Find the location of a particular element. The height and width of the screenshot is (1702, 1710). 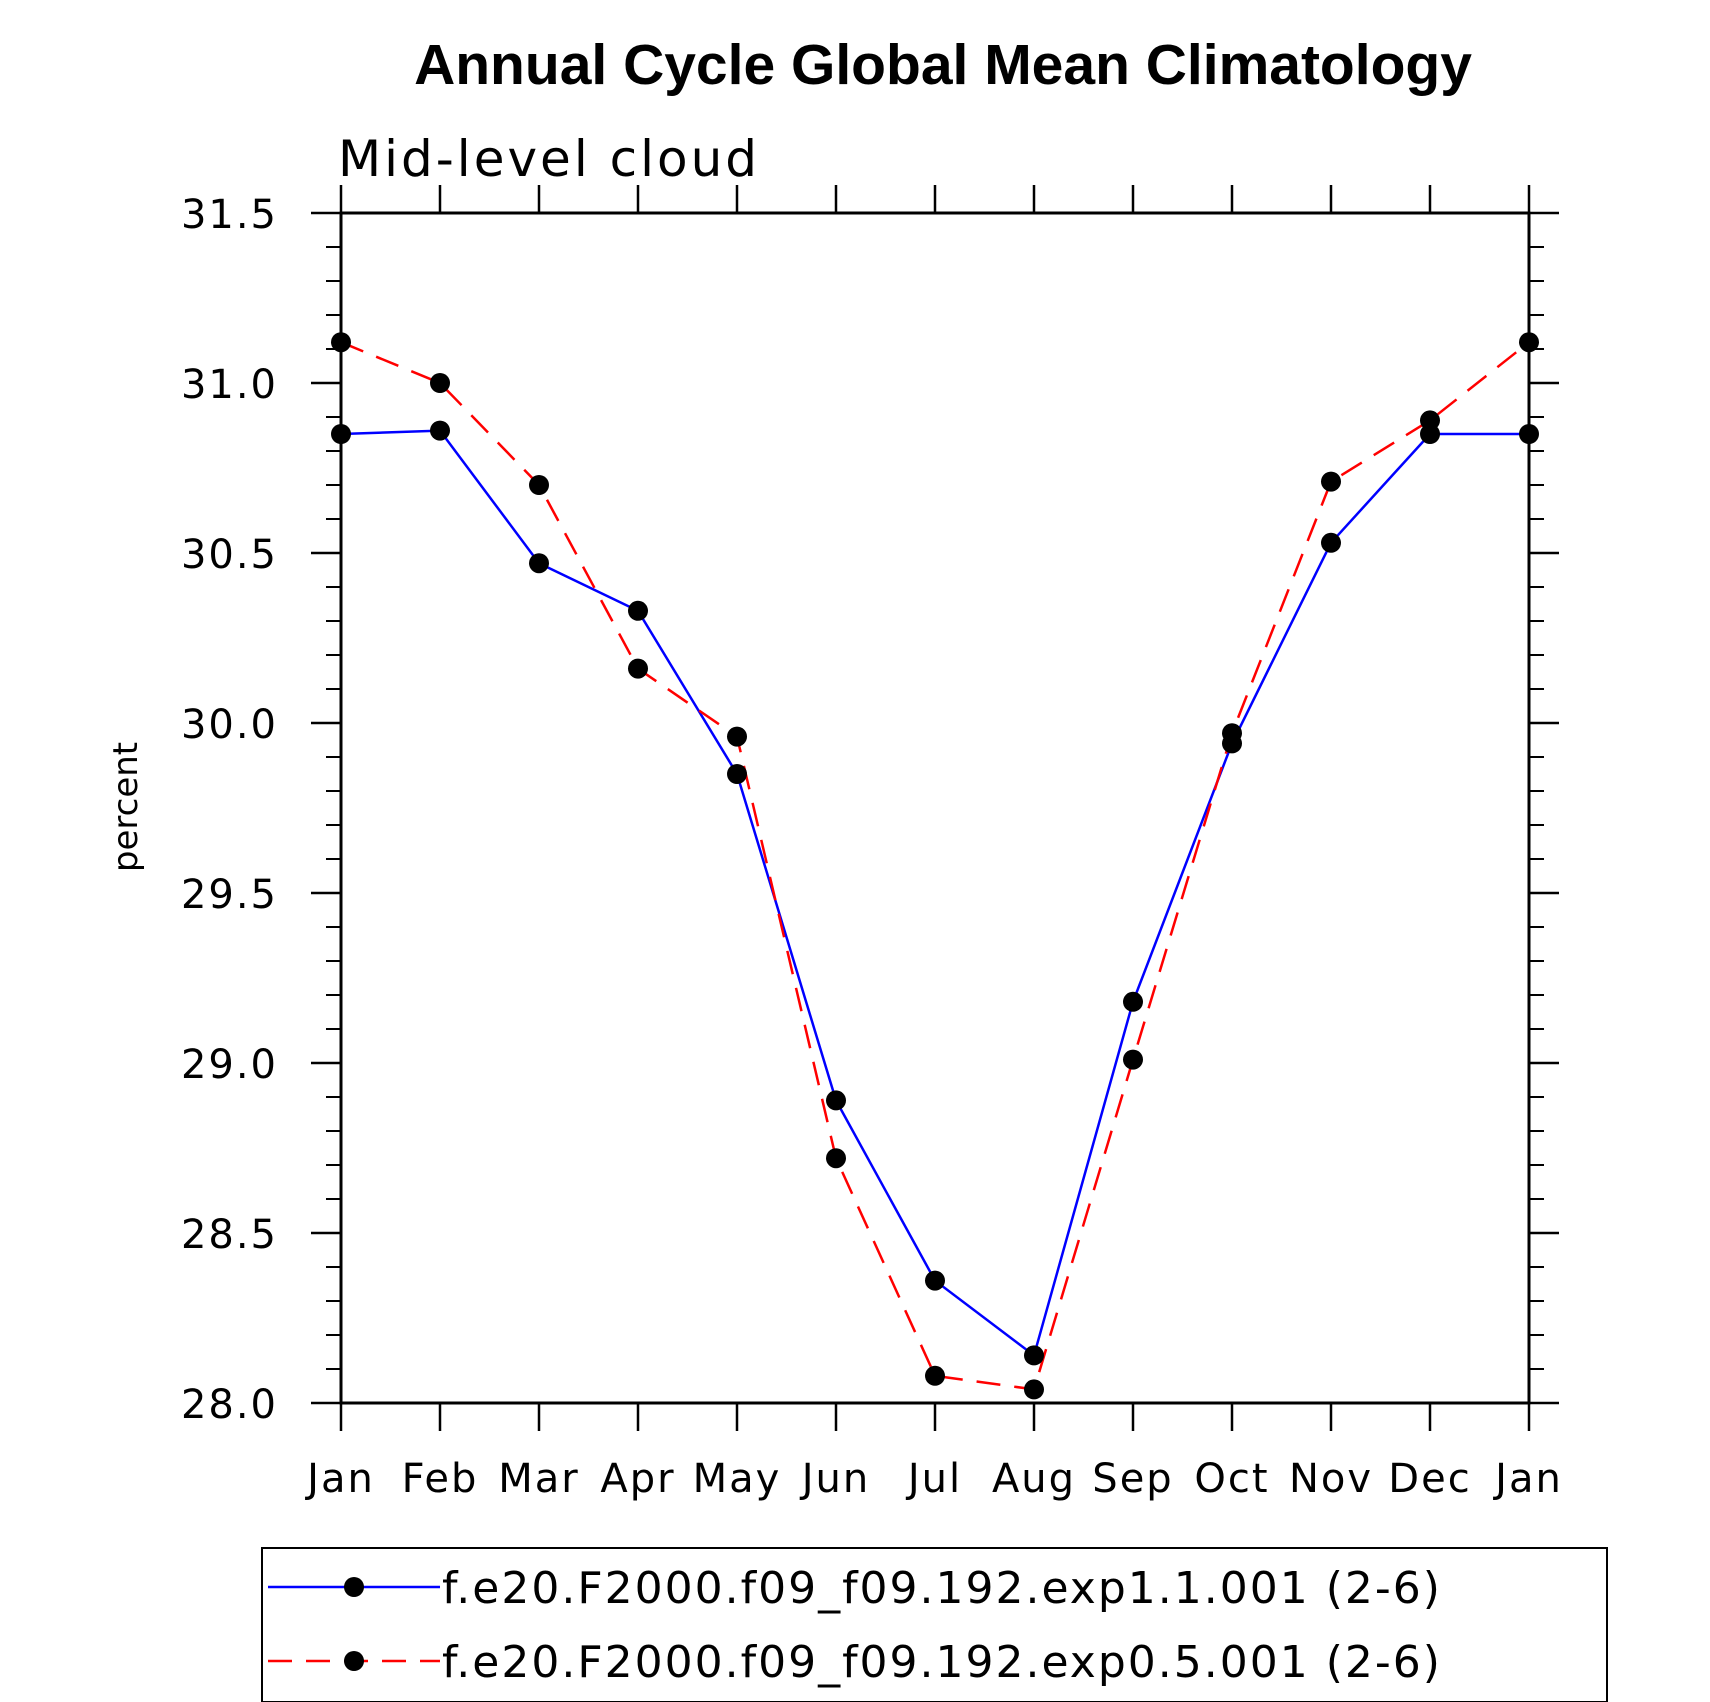

x-tick-label: Aug is located at coordinates (1034, 1479).